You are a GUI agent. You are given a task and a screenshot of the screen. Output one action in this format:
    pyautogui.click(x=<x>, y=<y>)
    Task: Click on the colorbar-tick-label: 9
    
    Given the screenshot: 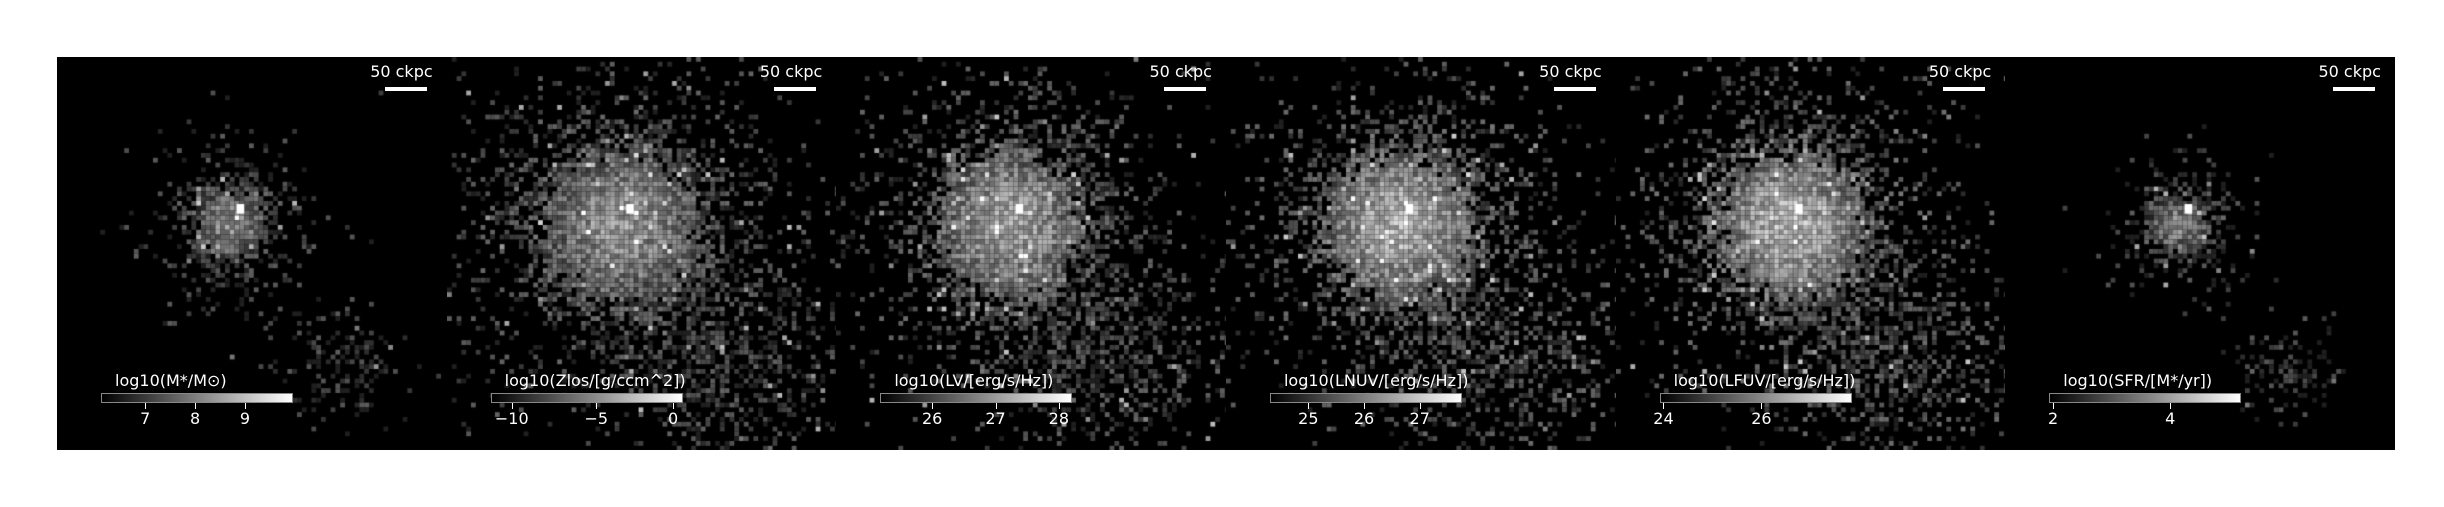 What is the action you would take?
    pyautogui.click(x=245, y=418)
    